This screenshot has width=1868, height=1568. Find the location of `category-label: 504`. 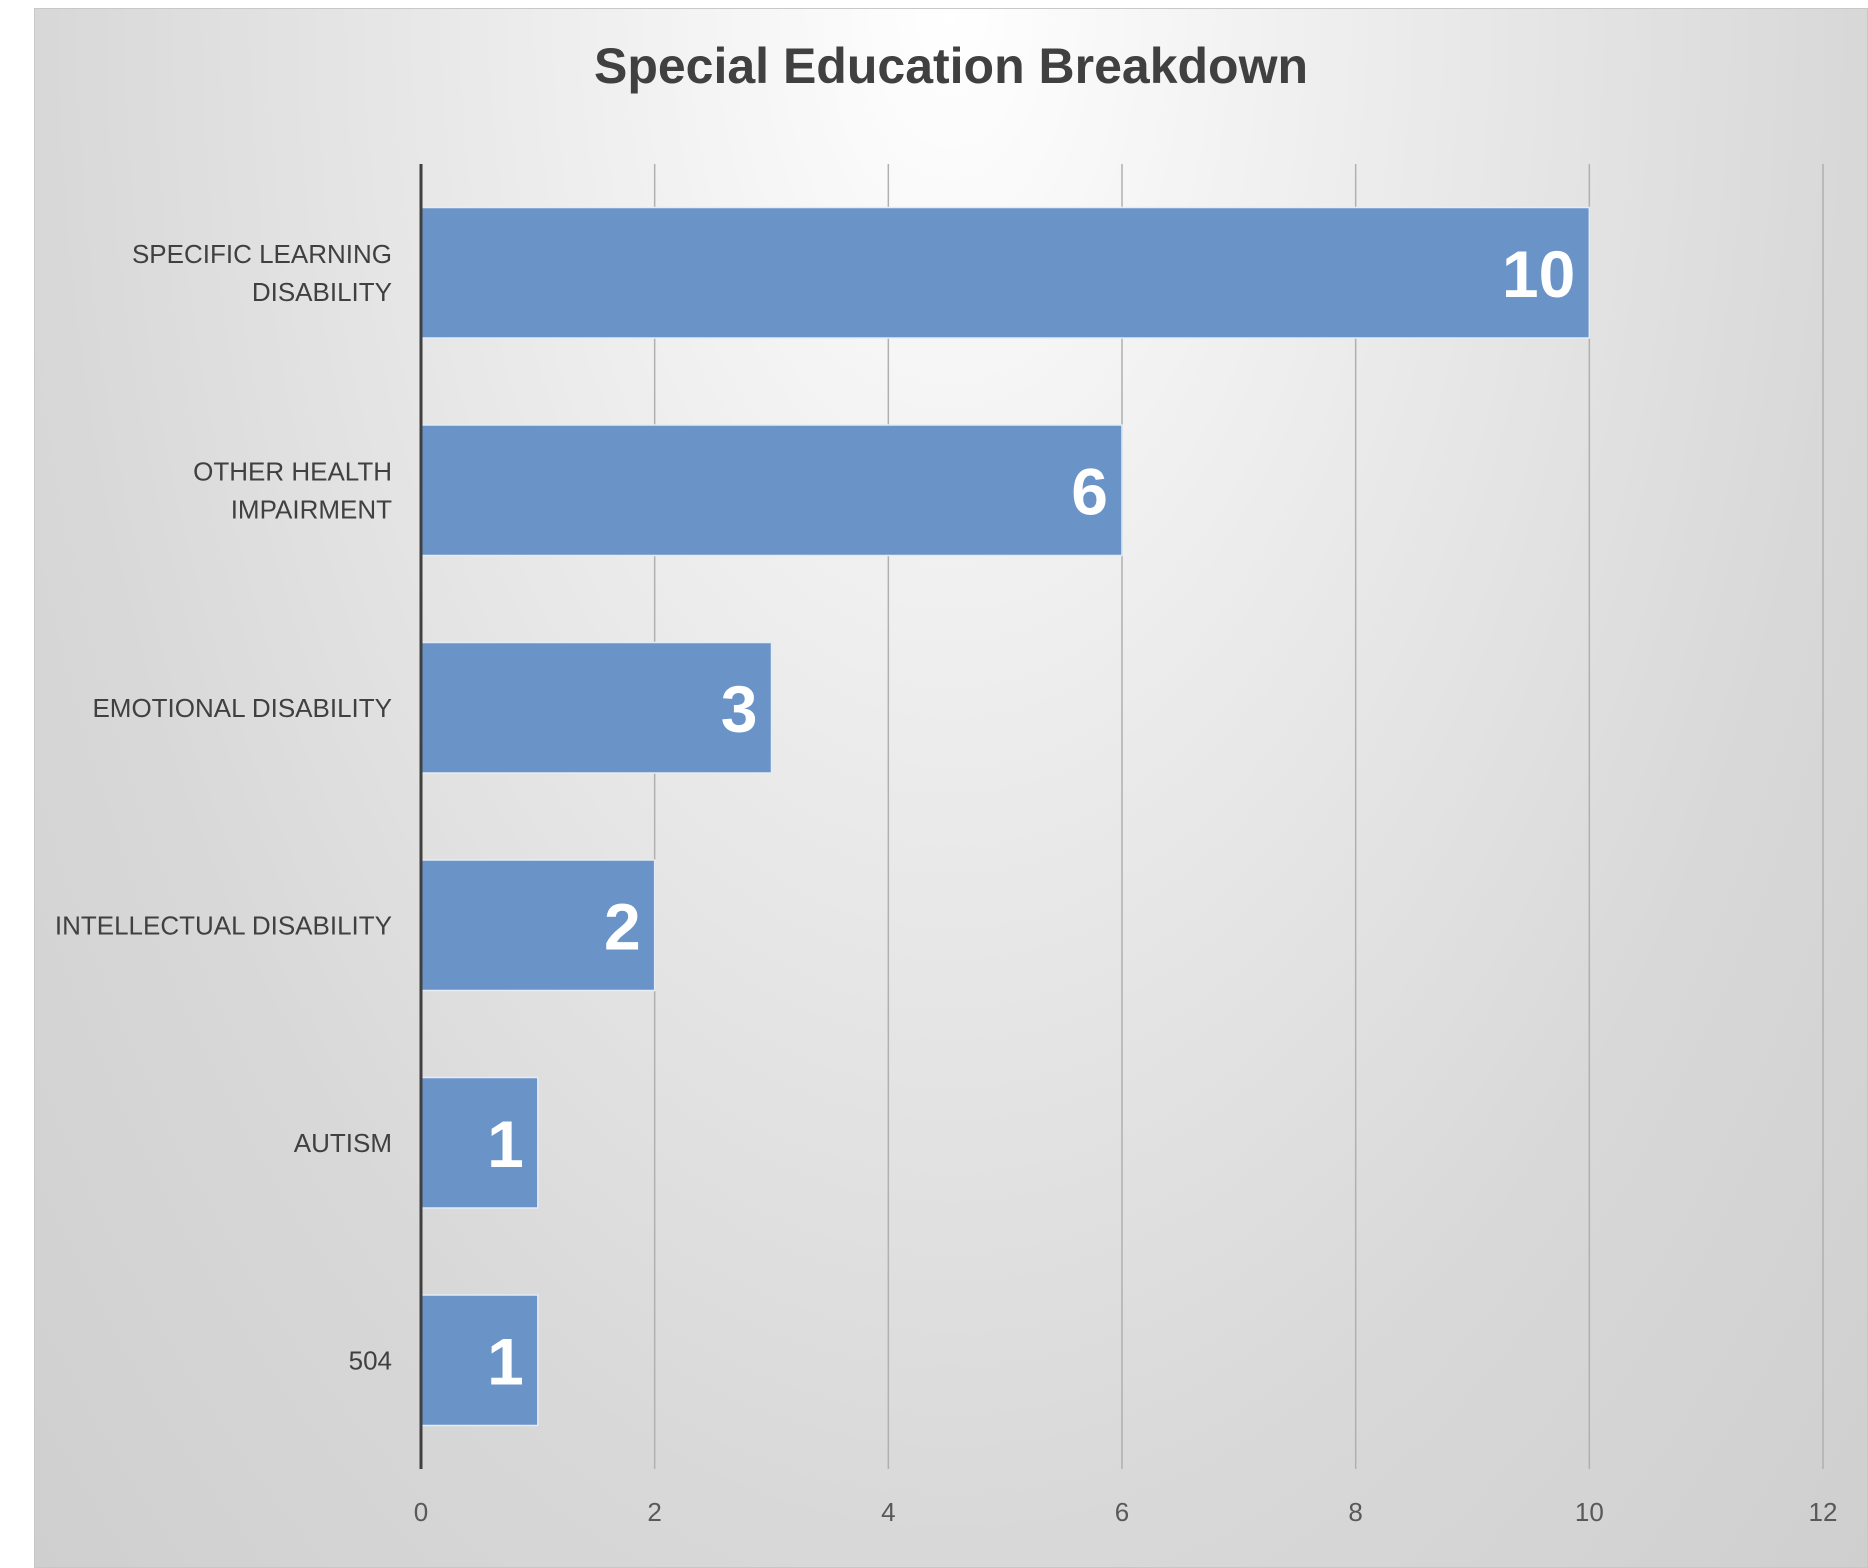

category-label: 504 is located at coordinates (370, 1360).